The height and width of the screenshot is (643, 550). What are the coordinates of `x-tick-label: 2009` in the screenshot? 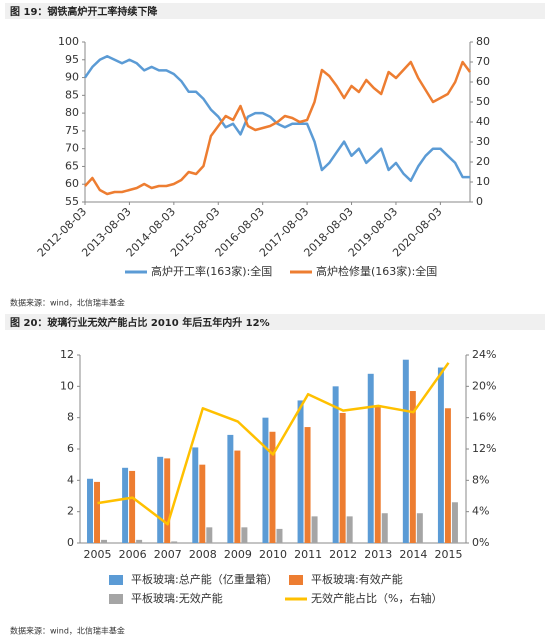 It's located at (238, 554).